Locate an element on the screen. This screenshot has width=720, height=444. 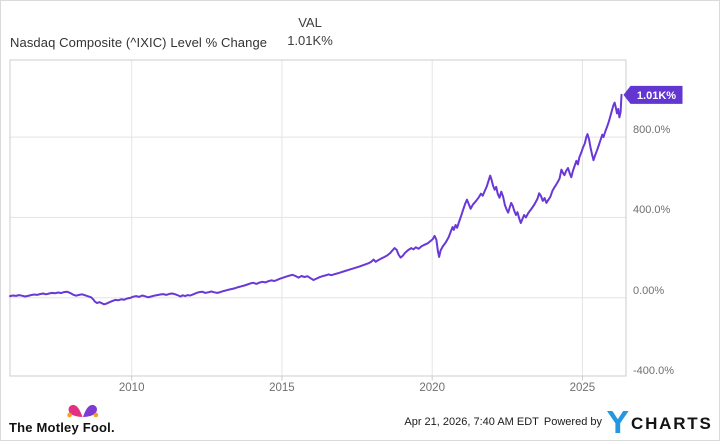
x-axis-label: 2015 is located at coordinates (282, 388).